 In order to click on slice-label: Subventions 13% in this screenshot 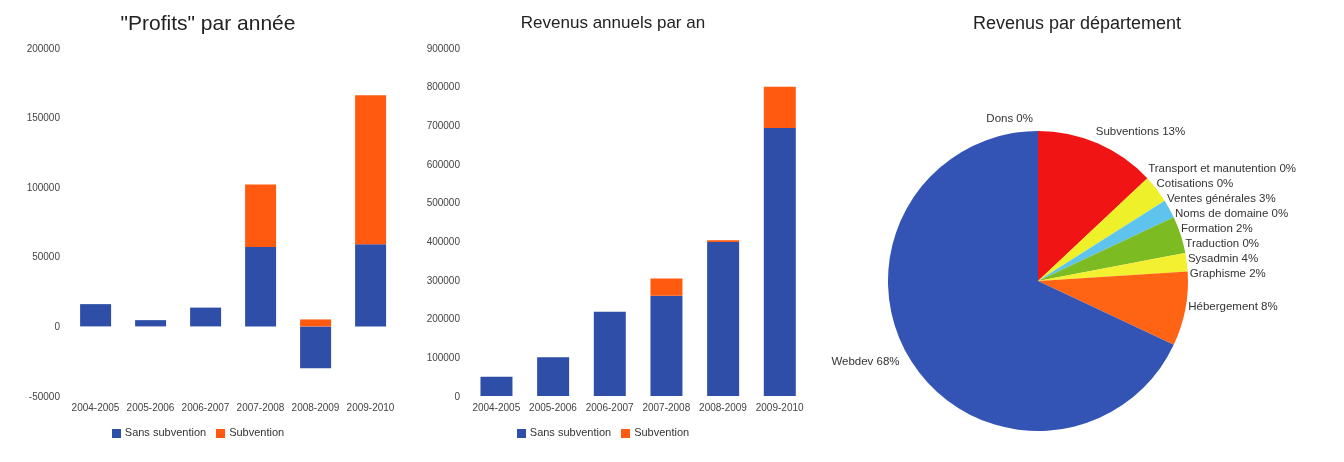, I will do `click(1140, 130)`.